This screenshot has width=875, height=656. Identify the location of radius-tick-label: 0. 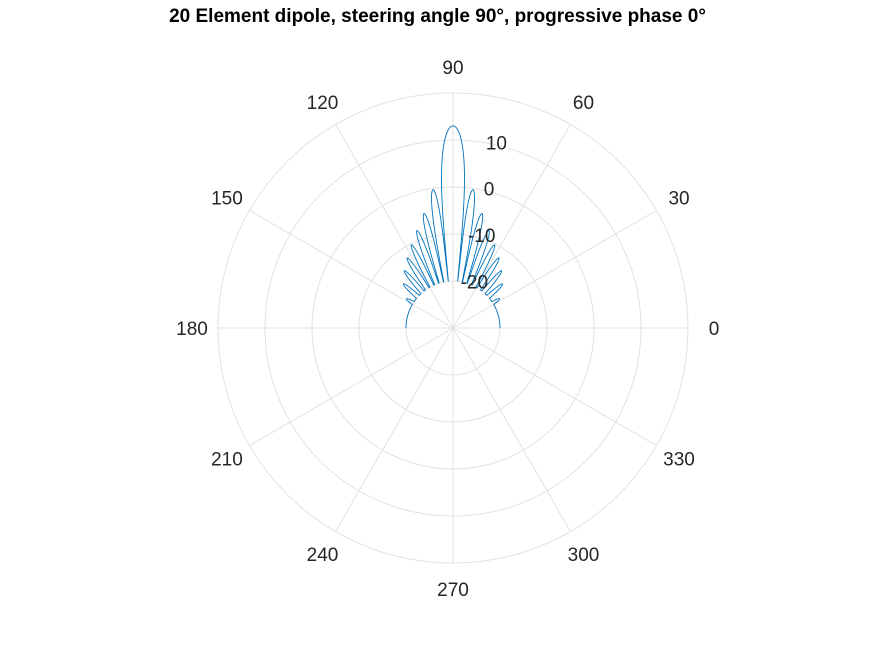
(489, 190).